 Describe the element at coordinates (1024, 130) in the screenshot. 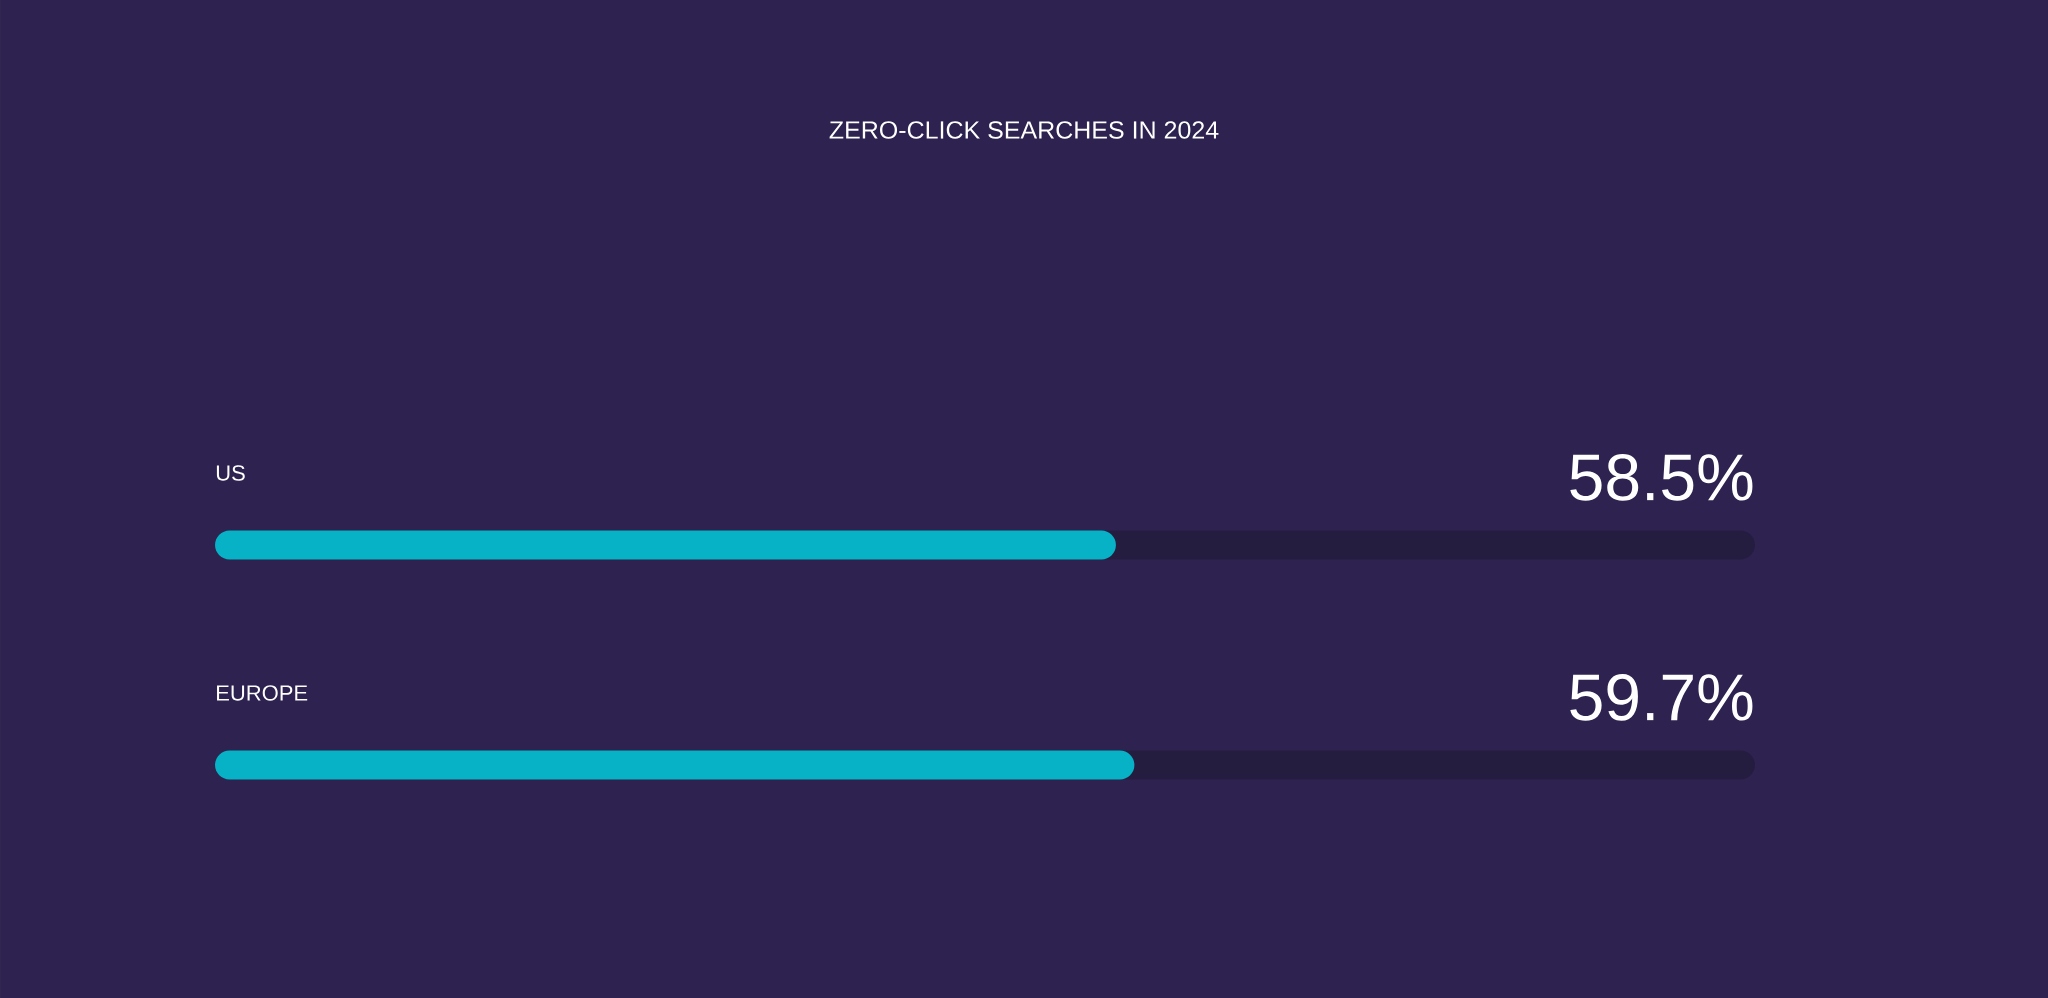

I see `chart-title: ZERO-CLICK SEARCHES IN 2024` at that location.